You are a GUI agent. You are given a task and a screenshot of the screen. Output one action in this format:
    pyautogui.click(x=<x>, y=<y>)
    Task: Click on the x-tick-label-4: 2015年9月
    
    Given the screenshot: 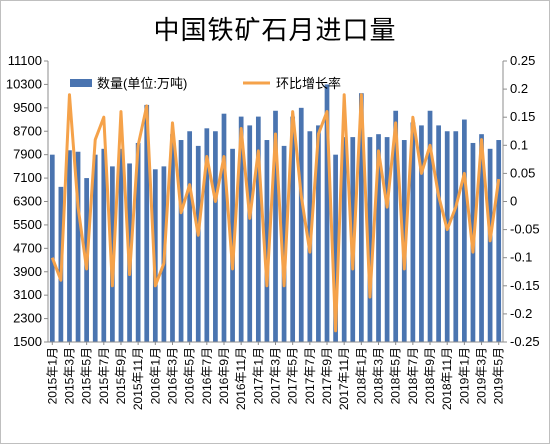 What is the action you would take?
    pyautogui.click(x=121, y=375)
    